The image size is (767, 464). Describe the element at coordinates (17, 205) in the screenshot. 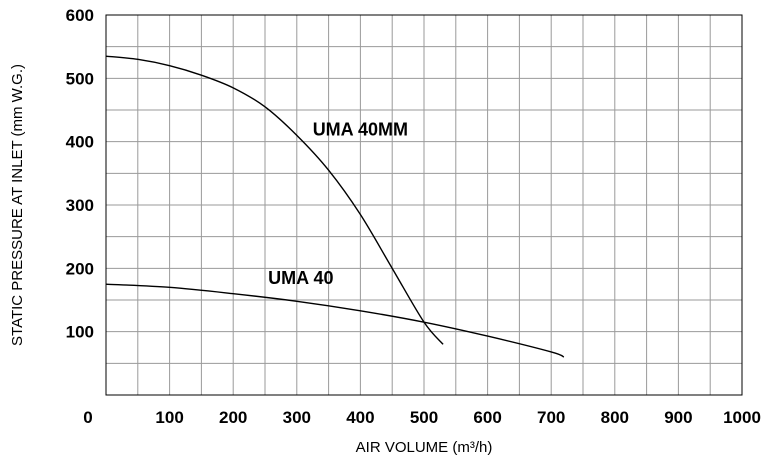

I see `y-axis-label: STATIC PRESSURE AT INLET (mm W.G.)` at that location.